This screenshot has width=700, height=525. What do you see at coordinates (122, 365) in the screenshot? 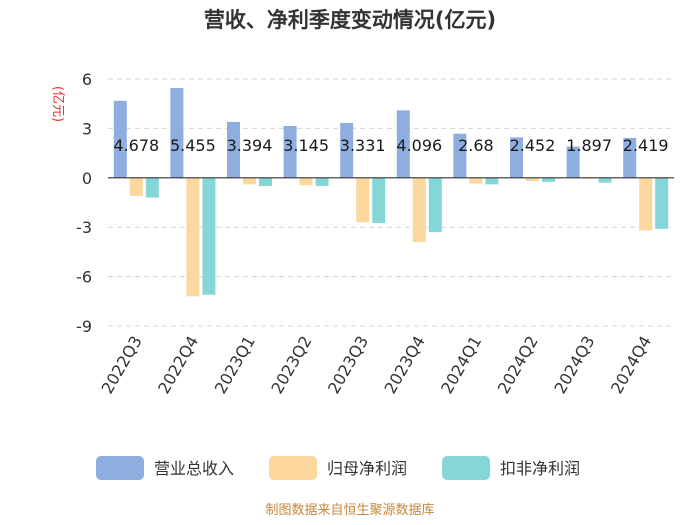
I see `x-tick-label: 2022Q3` at bounding box center [122, 365].